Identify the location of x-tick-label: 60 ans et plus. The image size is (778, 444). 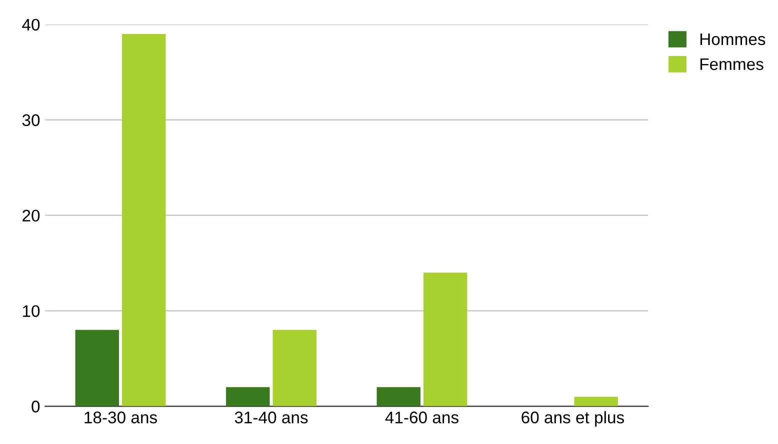
(573, 419).